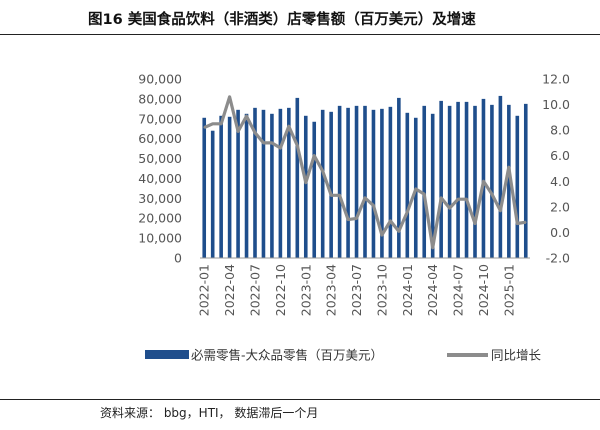  I want to click on x-tick: 2024-01, so click(407, 290).